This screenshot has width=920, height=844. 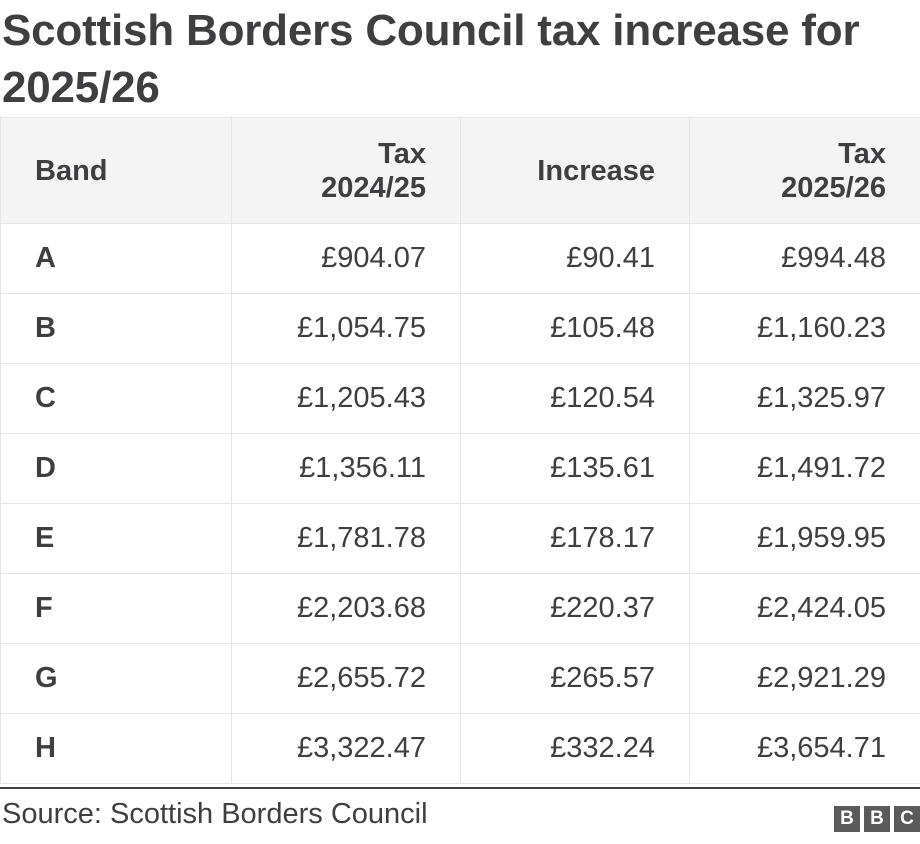 What do you see at coordinates (862, 153) in the screenshot?
I see `header-tax-2025-26-line1: Tax` at bounding box center [862, 153].